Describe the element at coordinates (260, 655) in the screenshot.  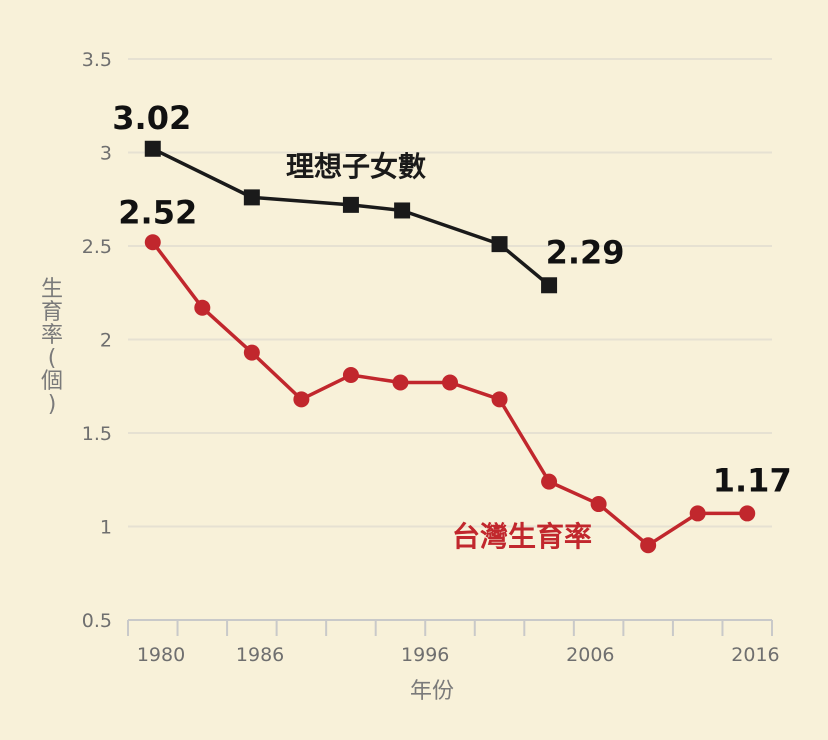
I see `x-tick-label: 1986` at that location.